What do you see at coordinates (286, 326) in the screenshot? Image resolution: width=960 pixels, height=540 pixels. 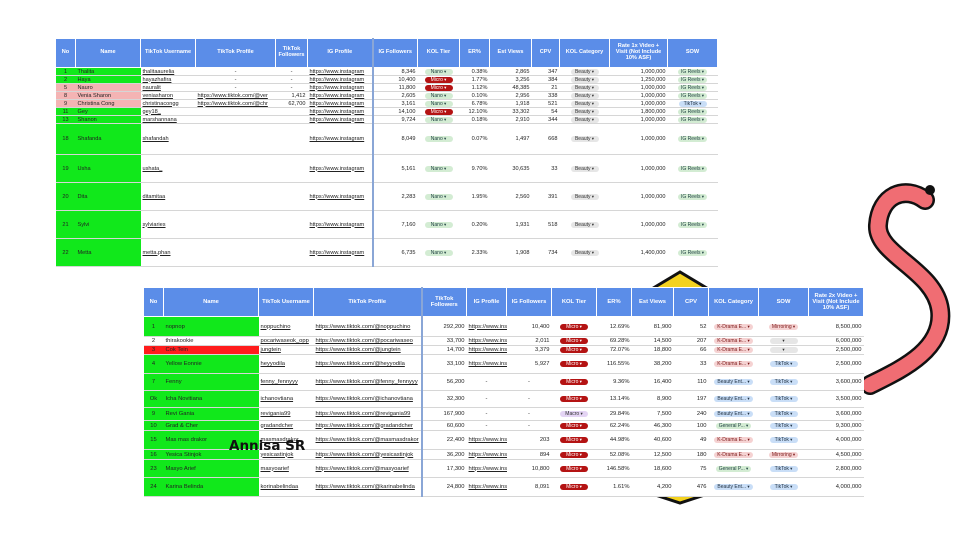 I see `tiktok-username-link: noppuchino` at bounding box center [286, 326].